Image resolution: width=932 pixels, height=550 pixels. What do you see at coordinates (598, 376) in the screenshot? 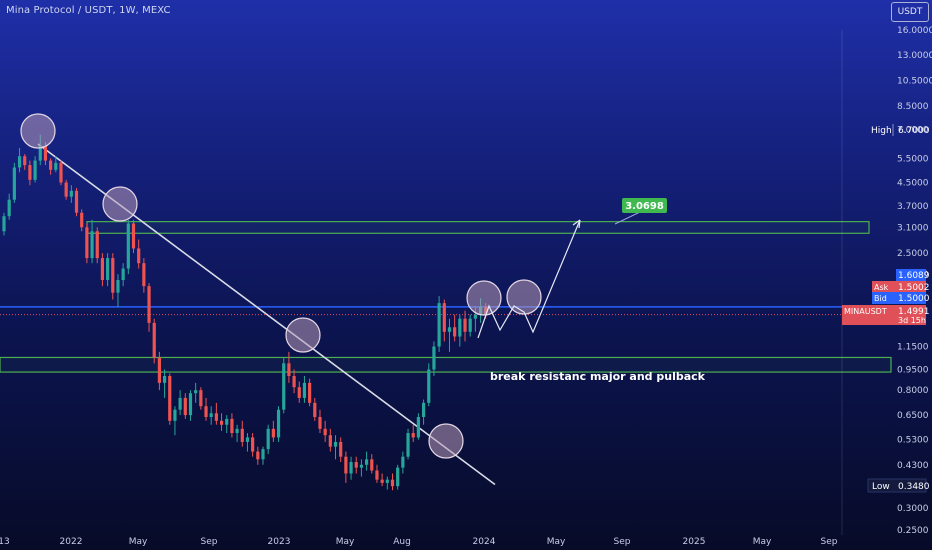
I see `annotation-note: break resistanc major and pulback` at bounding box center [598, 376].